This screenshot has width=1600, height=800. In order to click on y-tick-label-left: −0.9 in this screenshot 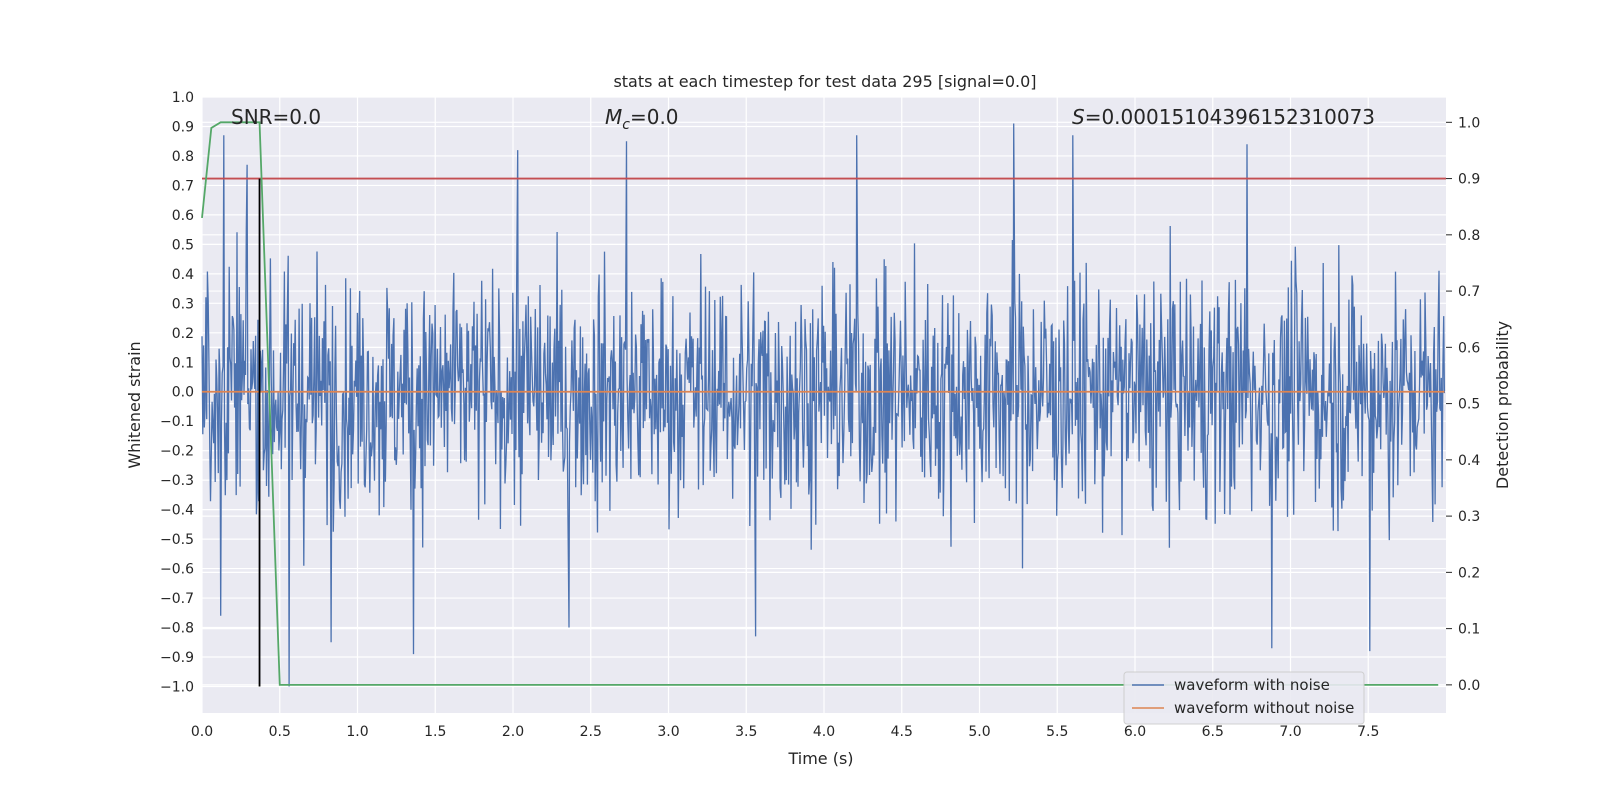, I will do `click(177, 658)`.